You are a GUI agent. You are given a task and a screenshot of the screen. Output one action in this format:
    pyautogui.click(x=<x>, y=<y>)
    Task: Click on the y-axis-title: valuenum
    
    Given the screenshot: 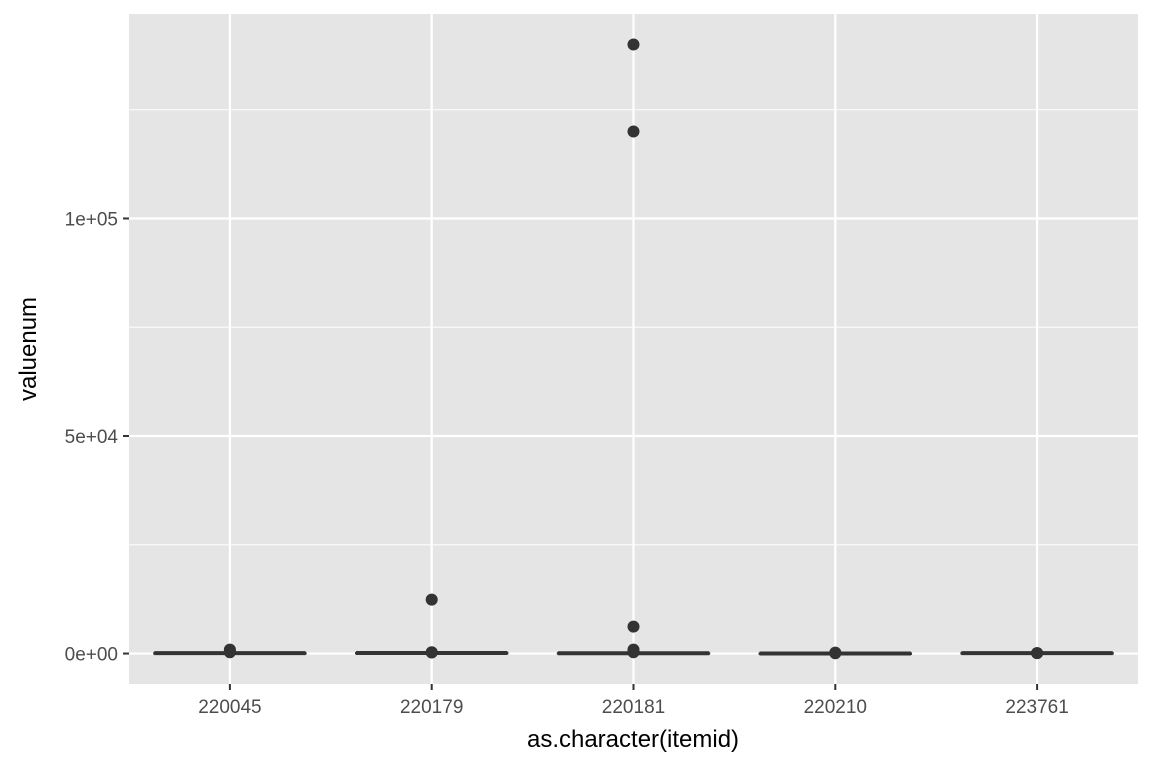 What is the action you would take?
    pyautogui.click(x=28, y=349)
    